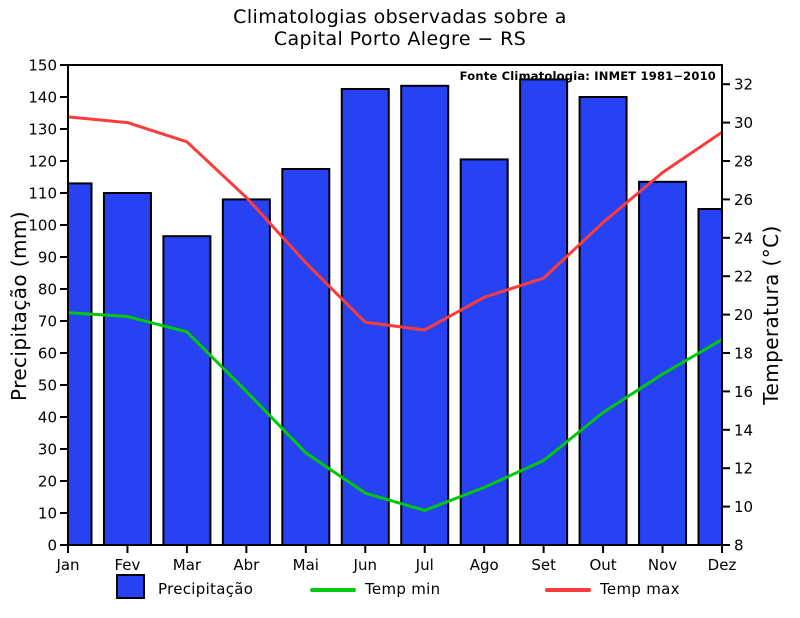 The width and height of the screenshot is (800, 618). Describe the element at coordinates (187, 390) in the screenshot. I see `precip-bar-Mar` at that location.